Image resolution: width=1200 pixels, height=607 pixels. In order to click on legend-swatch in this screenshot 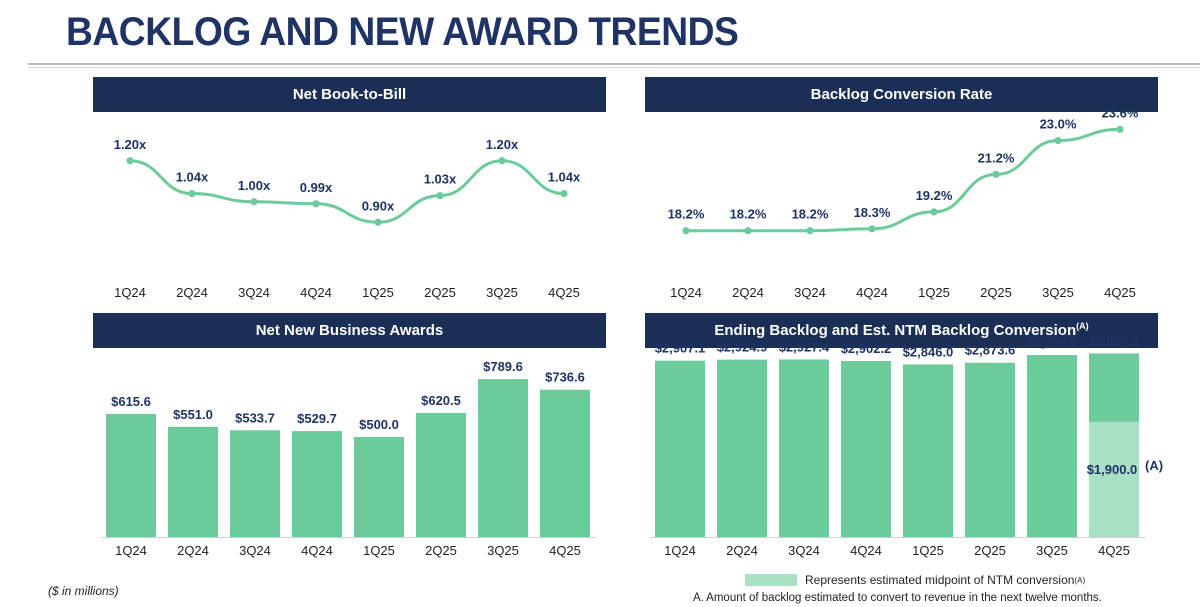, I will do `click(771, 580)`.